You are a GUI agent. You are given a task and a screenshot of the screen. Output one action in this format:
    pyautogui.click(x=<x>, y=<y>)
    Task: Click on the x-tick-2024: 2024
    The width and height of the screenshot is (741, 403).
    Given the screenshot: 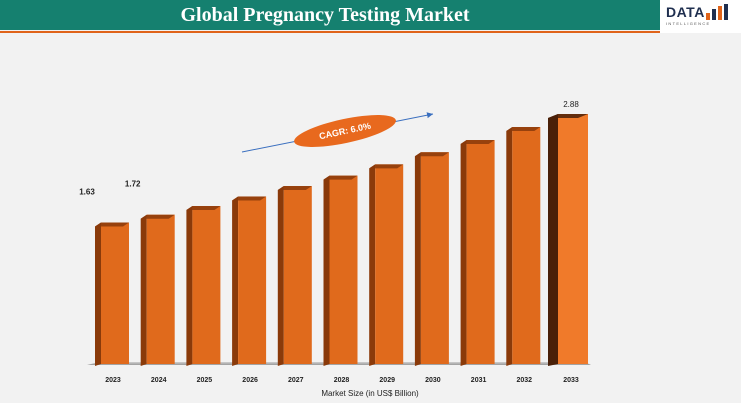 What is the action you would take?
    pyautogui.click(x=159, y=380)
    